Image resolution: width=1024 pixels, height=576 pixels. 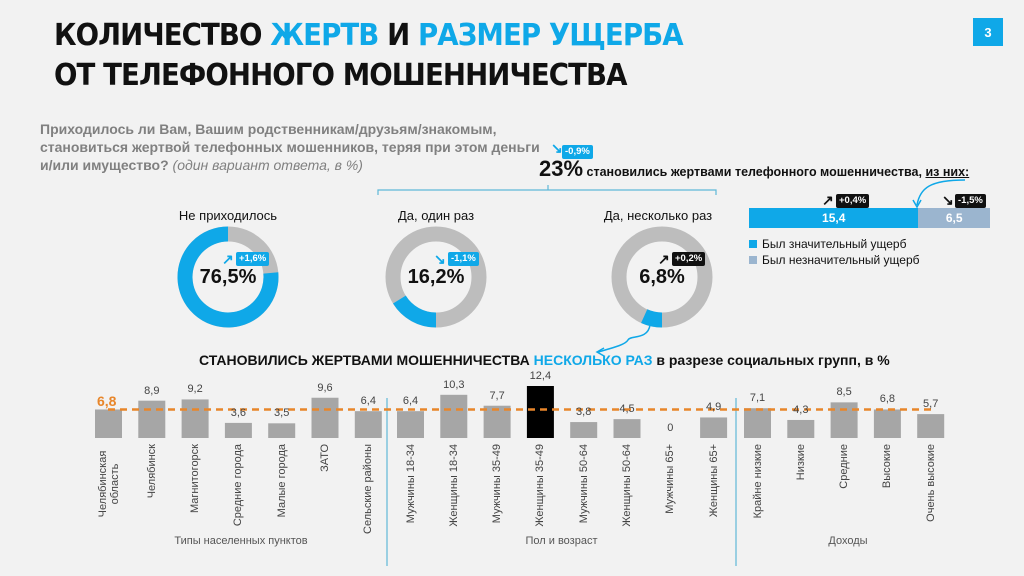 I want to click on category-label: Малые города, so click(x=281, y=481).